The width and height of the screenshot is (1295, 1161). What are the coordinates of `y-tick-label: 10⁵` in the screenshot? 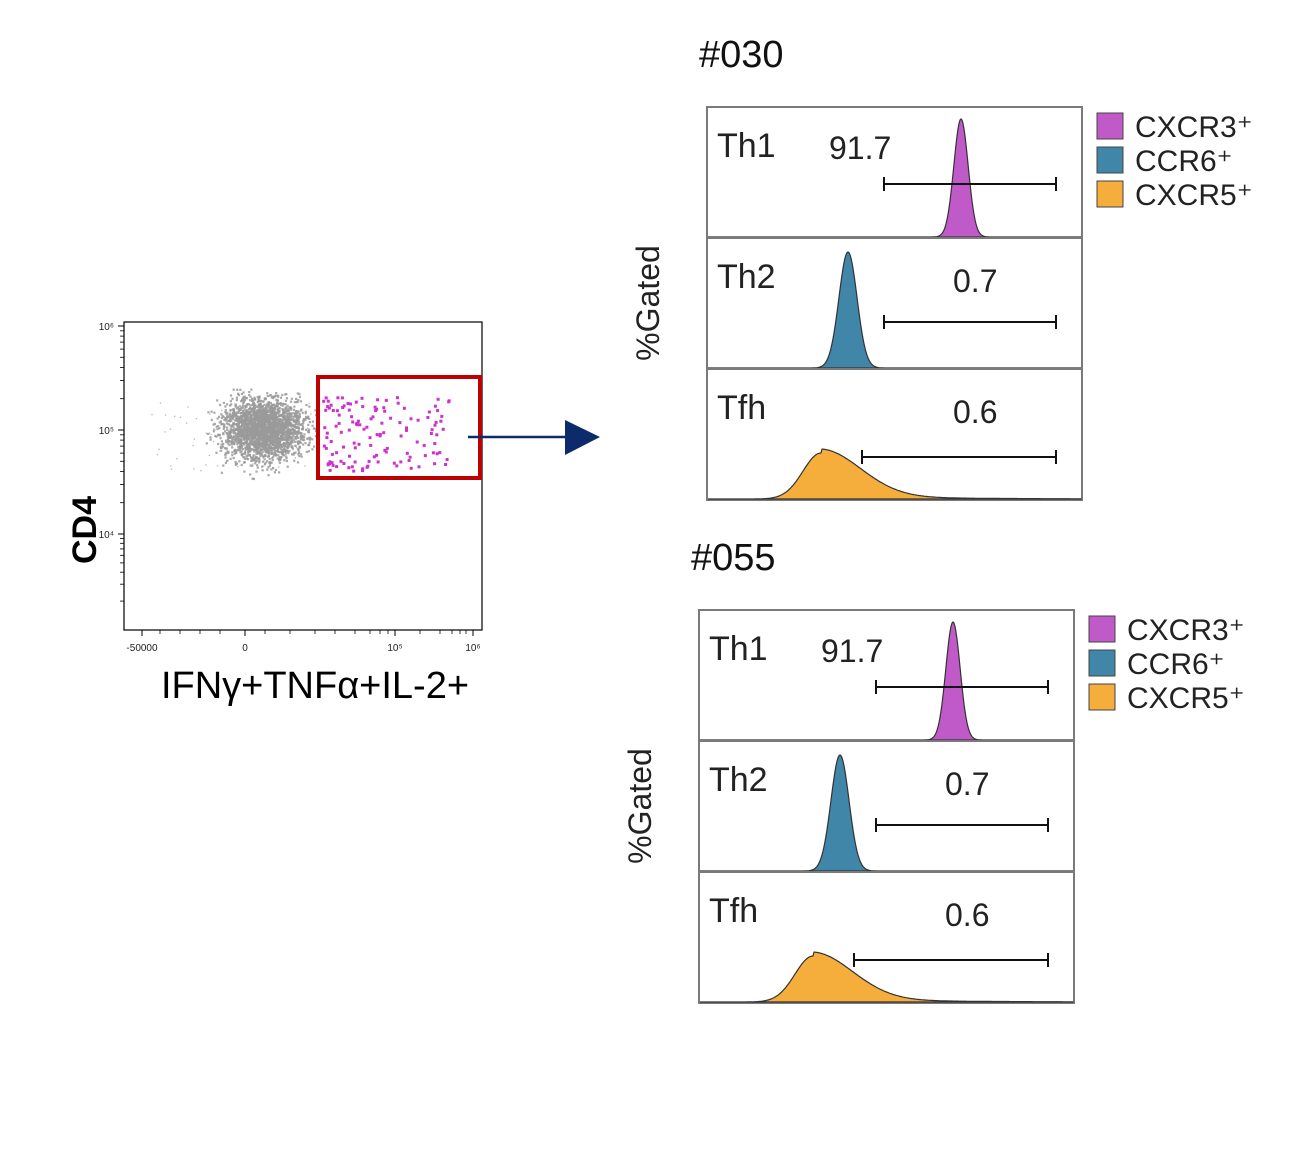 It's located at (106, 431).